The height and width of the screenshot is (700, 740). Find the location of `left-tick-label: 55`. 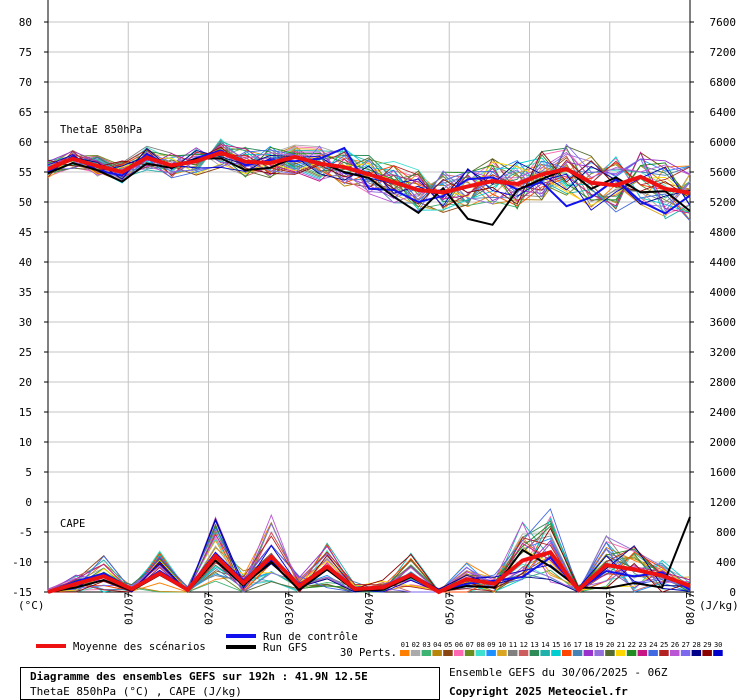

left-tick-label: 55 is located at coordinates (25, 172).